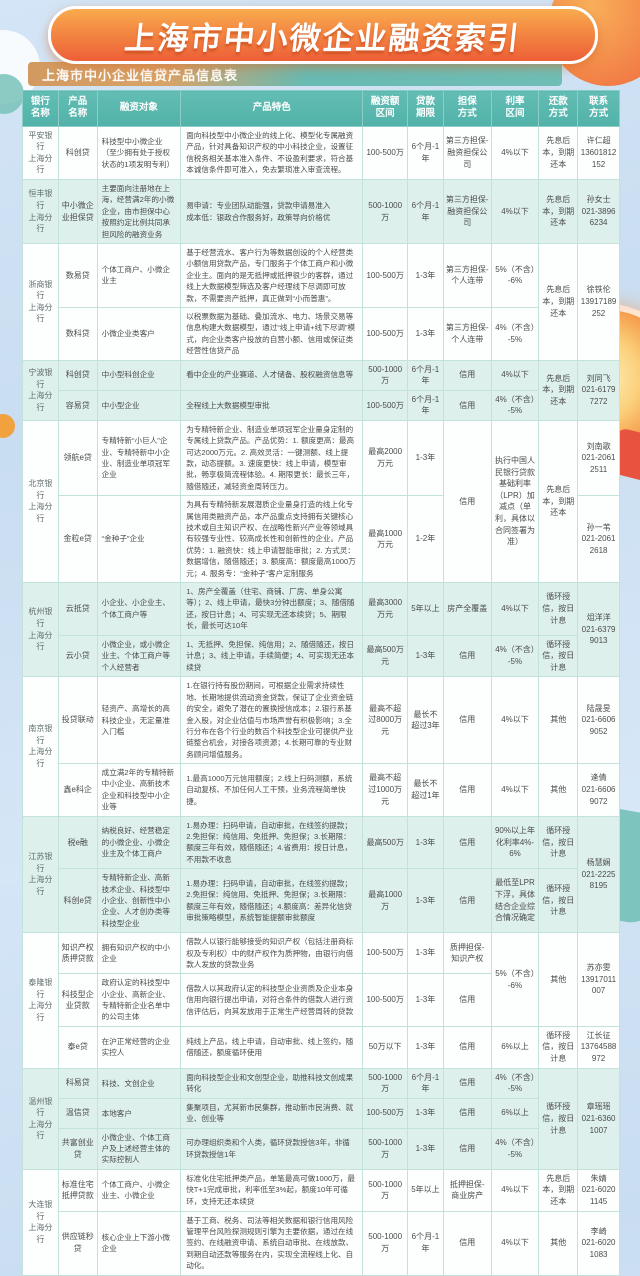 This screenshot has height=1276, width=640. Describe the element at coordinates (425, 539) in the screenshot. I see `cell-term: 1-2年` at that location.